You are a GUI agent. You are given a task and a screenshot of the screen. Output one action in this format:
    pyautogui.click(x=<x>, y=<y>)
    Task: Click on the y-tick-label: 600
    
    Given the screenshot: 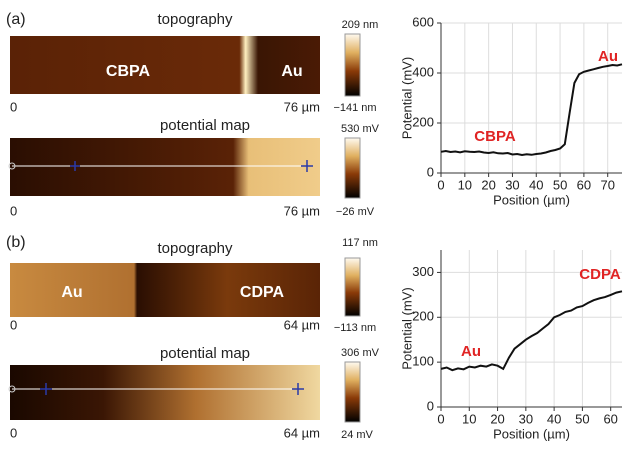 What is the action you would take?
    pyautogui.click(x=423, y=21)
    